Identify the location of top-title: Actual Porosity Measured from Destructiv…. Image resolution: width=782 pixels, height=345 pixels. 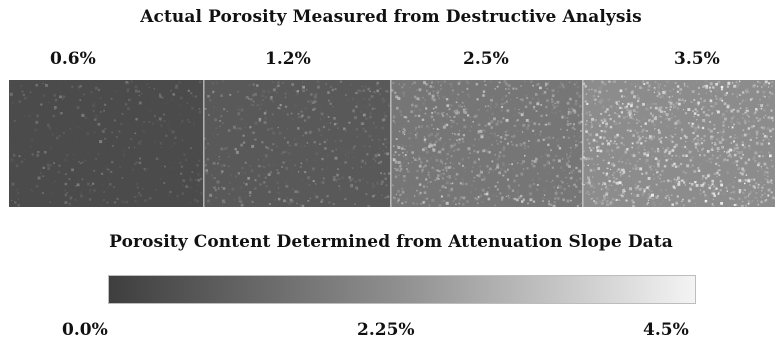
(391, 17).